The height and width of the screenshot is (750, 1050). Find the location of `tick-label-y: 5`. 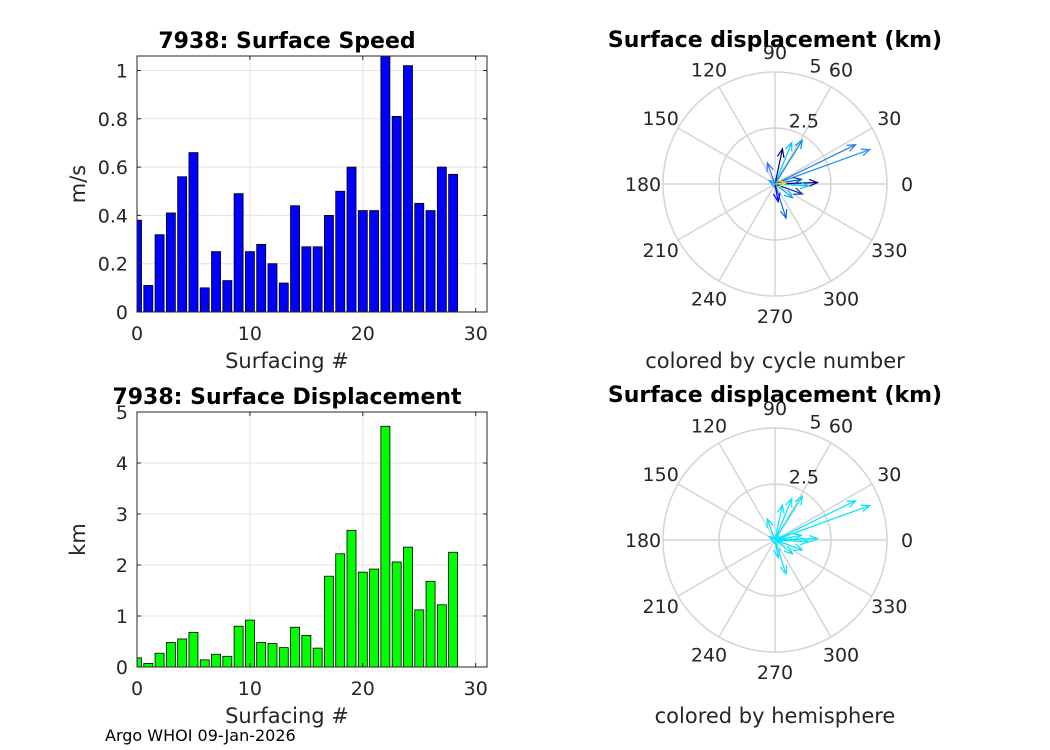

tick-label-y: 5 is located at coordinates (122, 413).